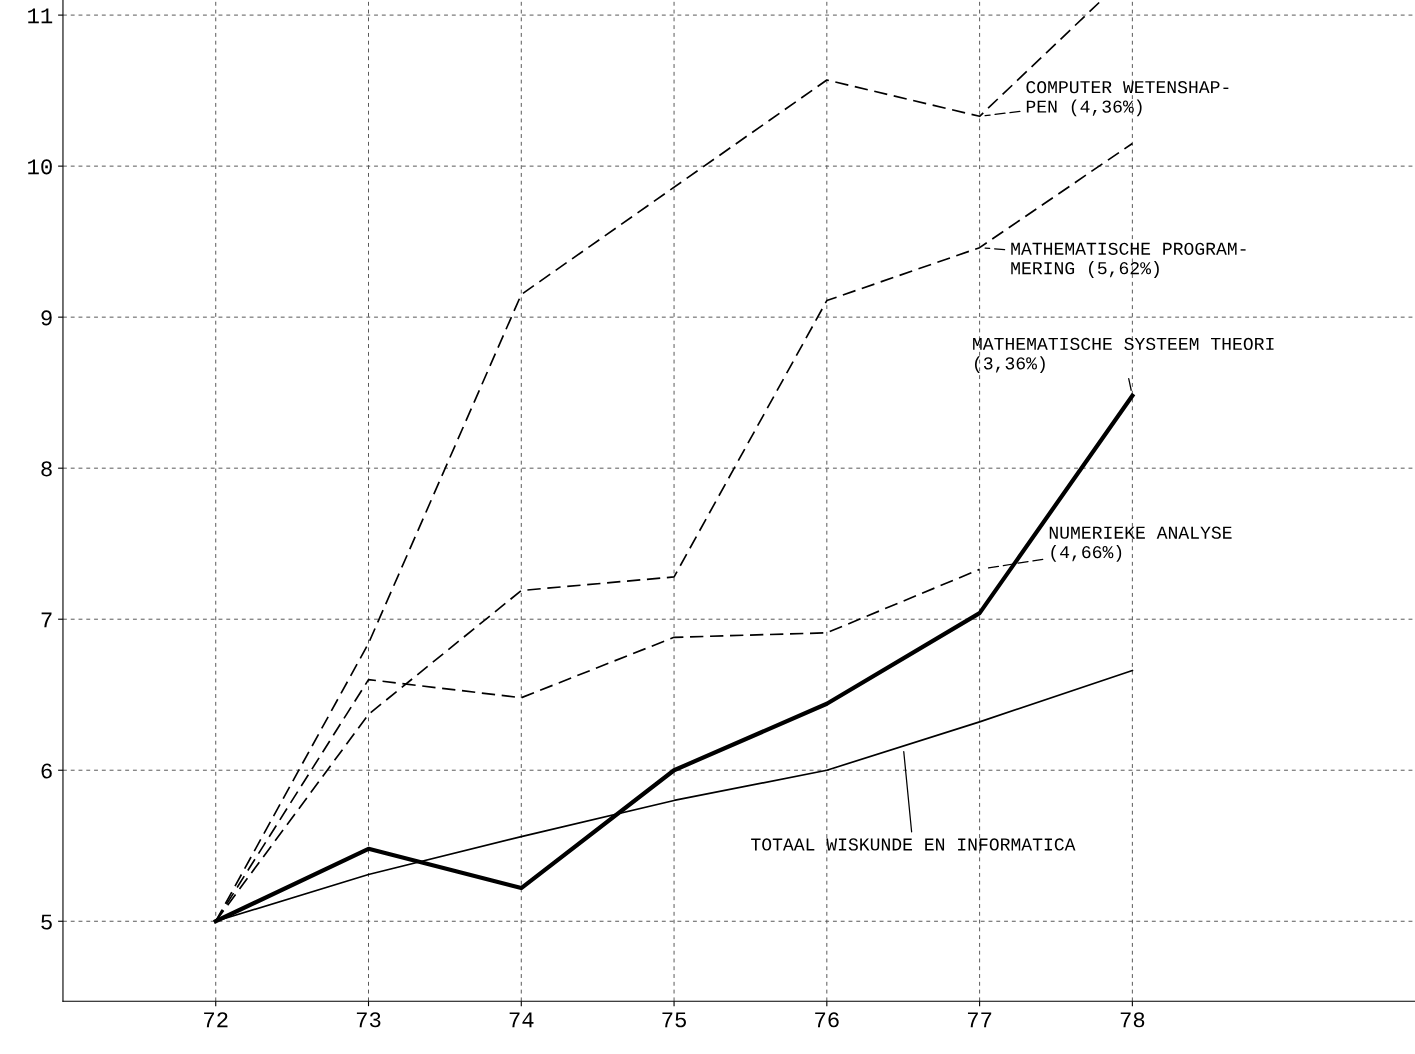  Describe the element at coordinates (216, 1020) in the screenshot. I see `x-tick-label: 72` at that location.